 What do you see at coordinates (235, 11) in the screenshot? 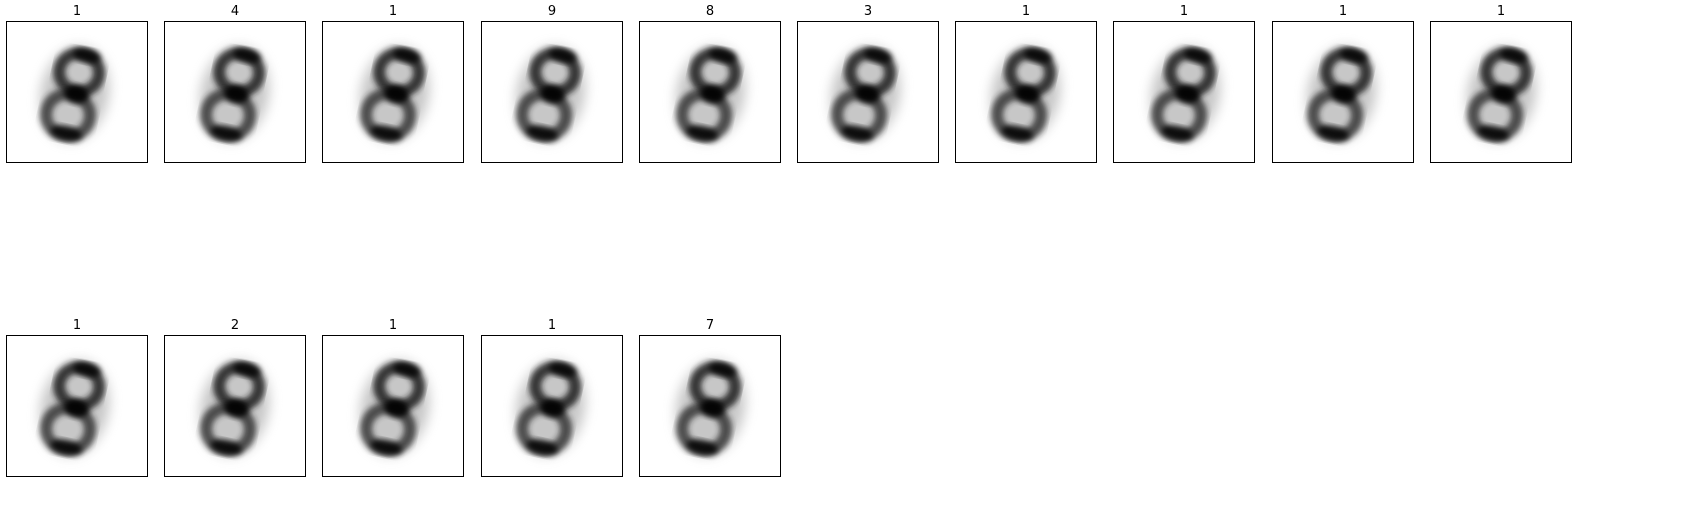
I see `panel-title: 4` at bounding box center [235, 11].